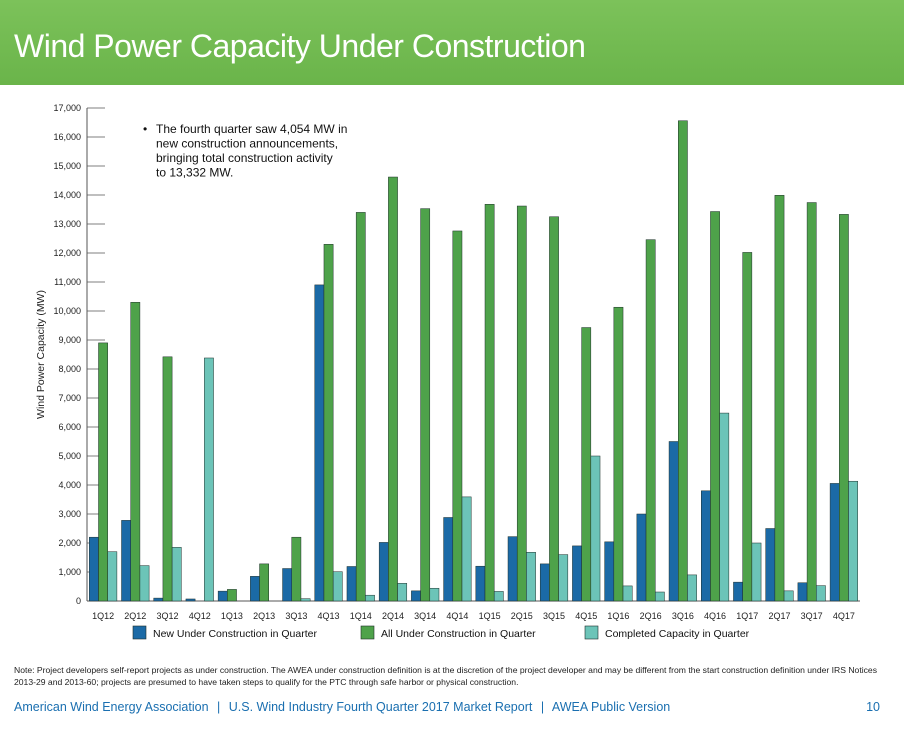 This screenshot has height=730, width=904. I want to click on y-axis-title: Wind Power Capacity (MW), so click(41, 354).